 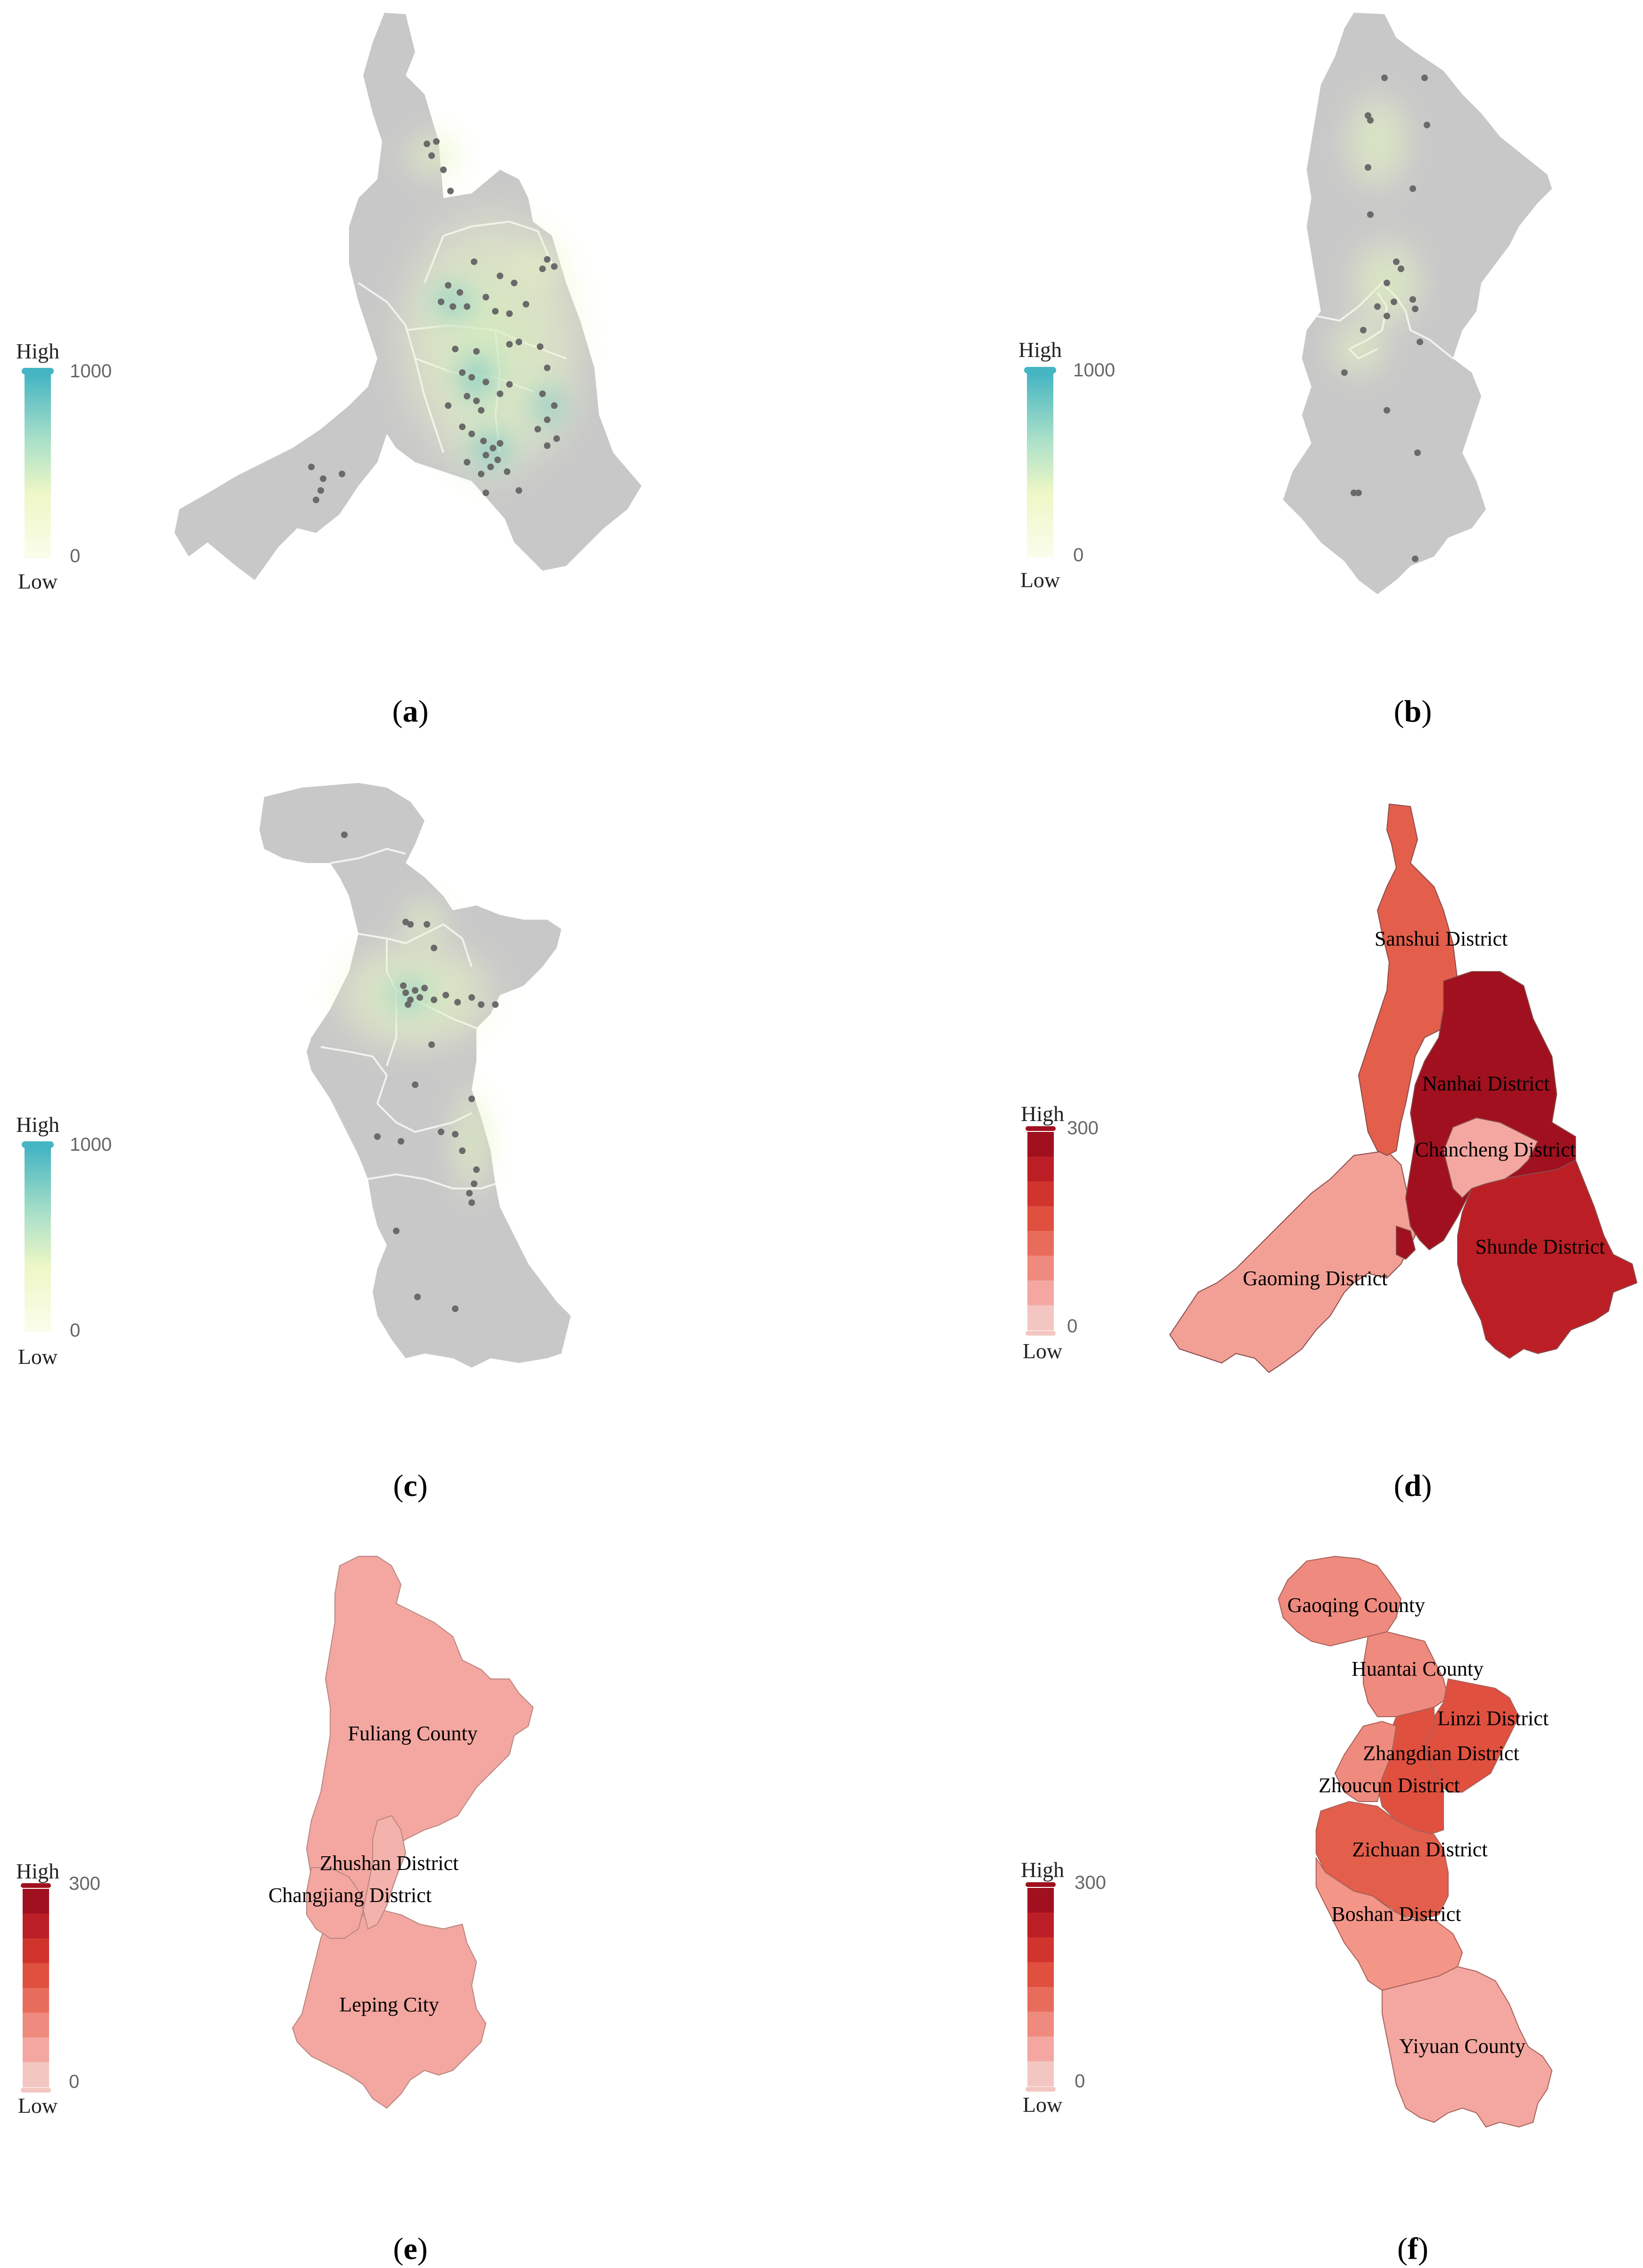 What do you see at coordinates (490, 308) in the screenshot?
I see `heat-layer-a` at bounding box center [490, 308].